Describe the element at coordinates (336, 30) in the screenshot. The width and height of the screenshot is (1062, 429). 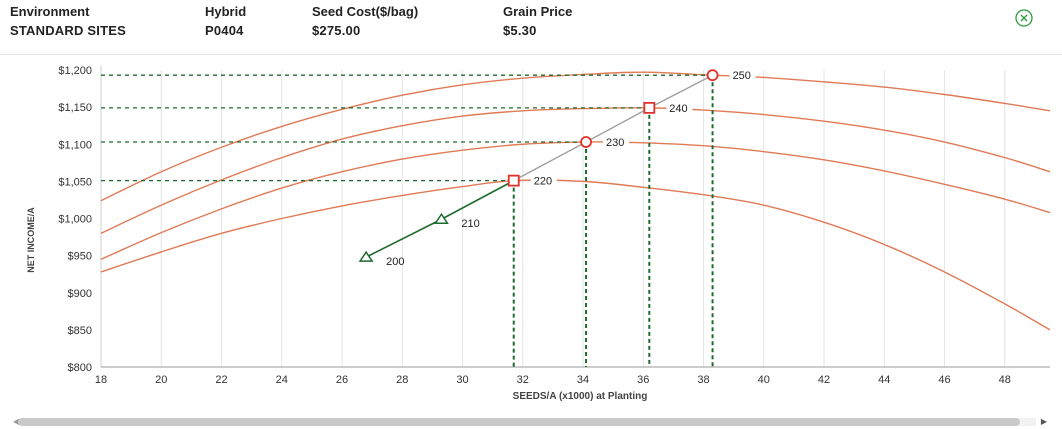
I see `seed-cost-value: $275.00` at that location.